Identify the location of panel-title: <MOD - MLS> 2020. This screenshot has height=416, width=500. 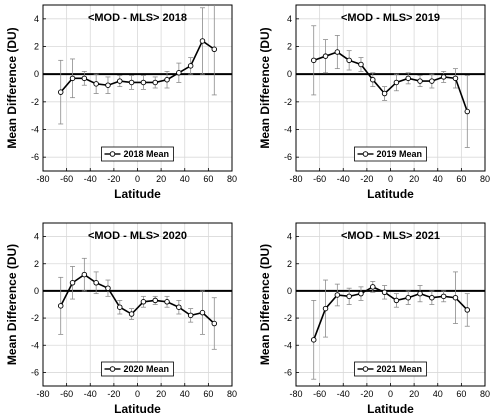
(137, 236).